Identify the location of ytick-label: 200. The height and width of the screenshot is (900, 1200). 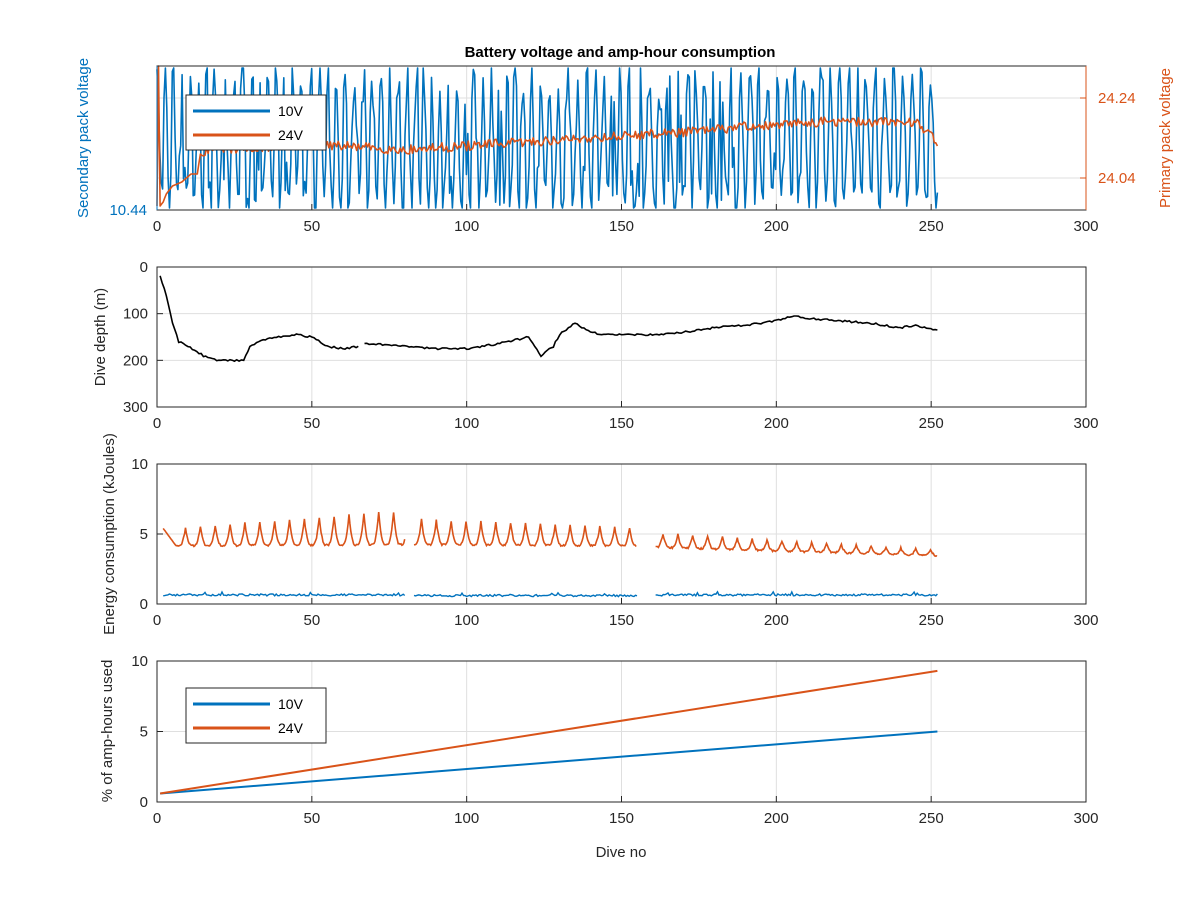
(135, 360).